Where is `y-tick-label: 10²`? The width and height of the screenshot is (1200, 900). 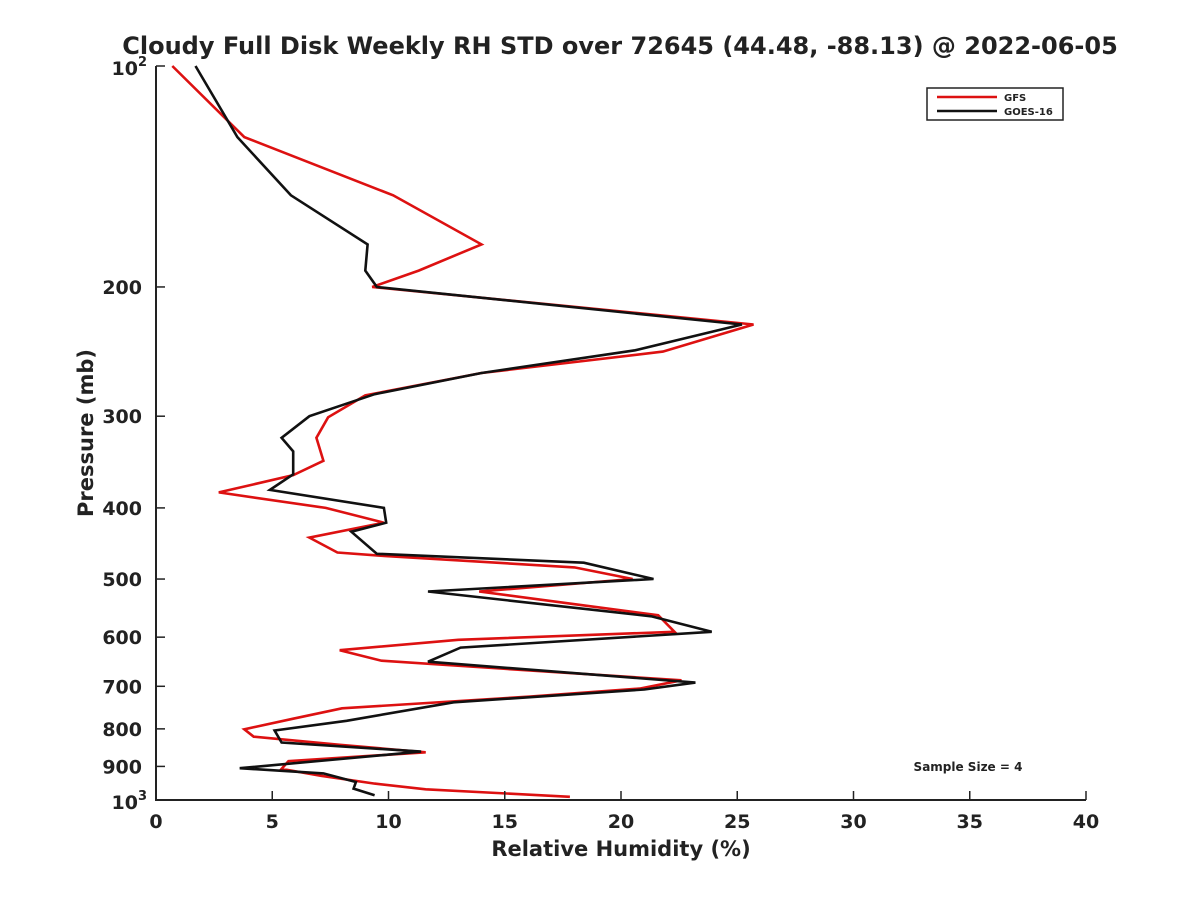
y-tick-label: 10² is located at coordinates (130, 67).